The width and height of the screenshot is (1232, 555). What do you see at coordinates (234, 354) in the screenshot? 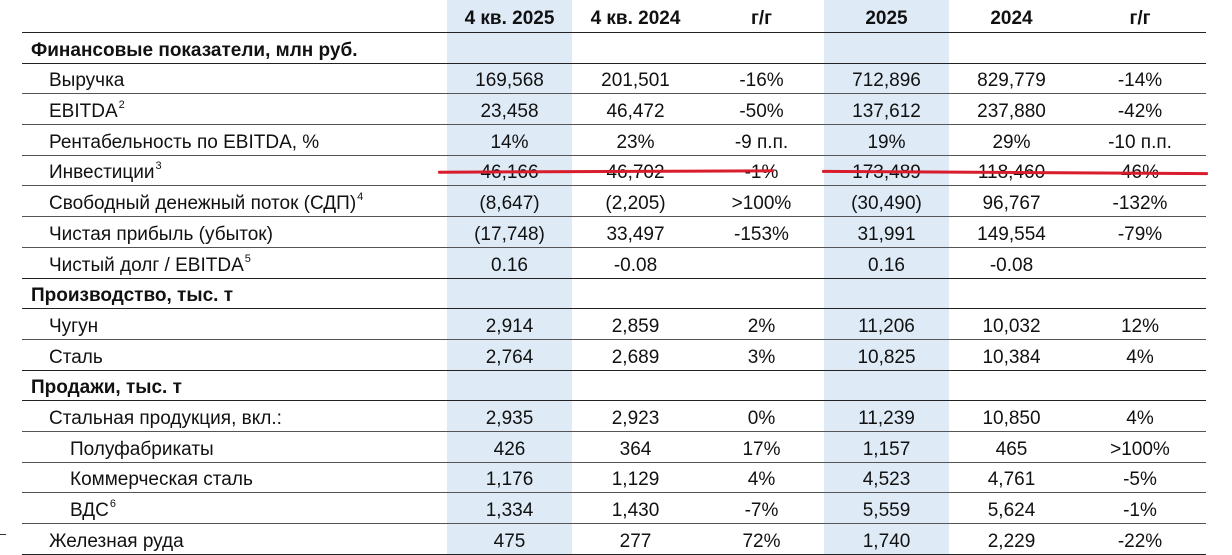
I see `row-label: Сталь` at bounding box center [234, 354].